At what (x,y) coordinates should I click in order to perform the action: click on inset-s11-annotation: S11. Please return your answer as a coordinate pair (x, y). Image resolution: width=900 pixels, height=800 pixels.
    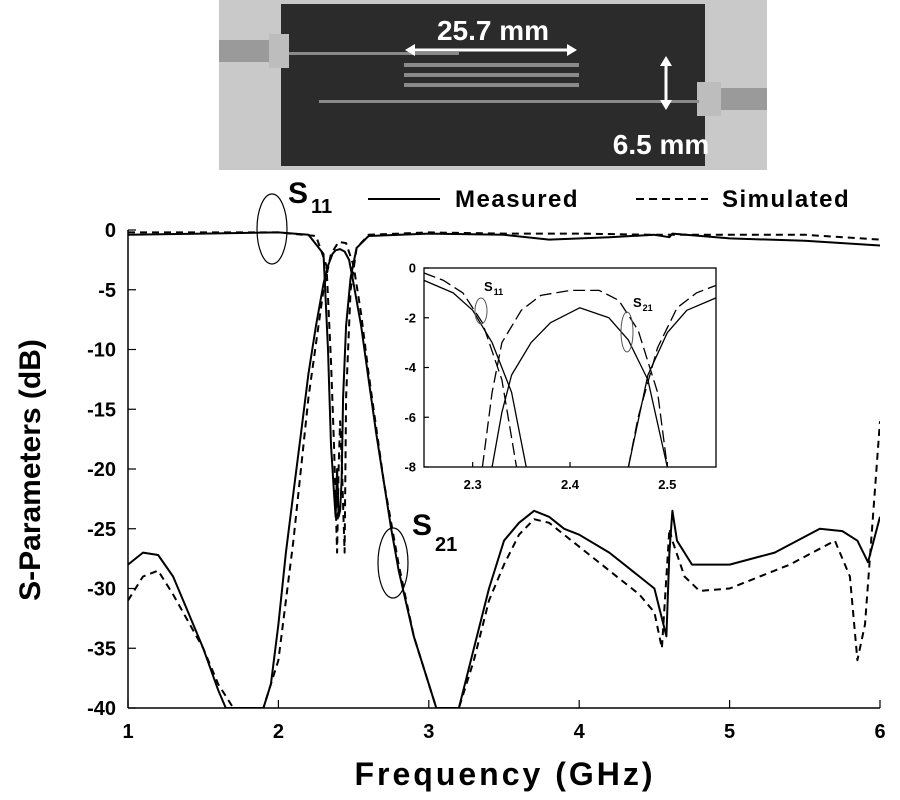
    Looking at the image, I should click on (493, 288).